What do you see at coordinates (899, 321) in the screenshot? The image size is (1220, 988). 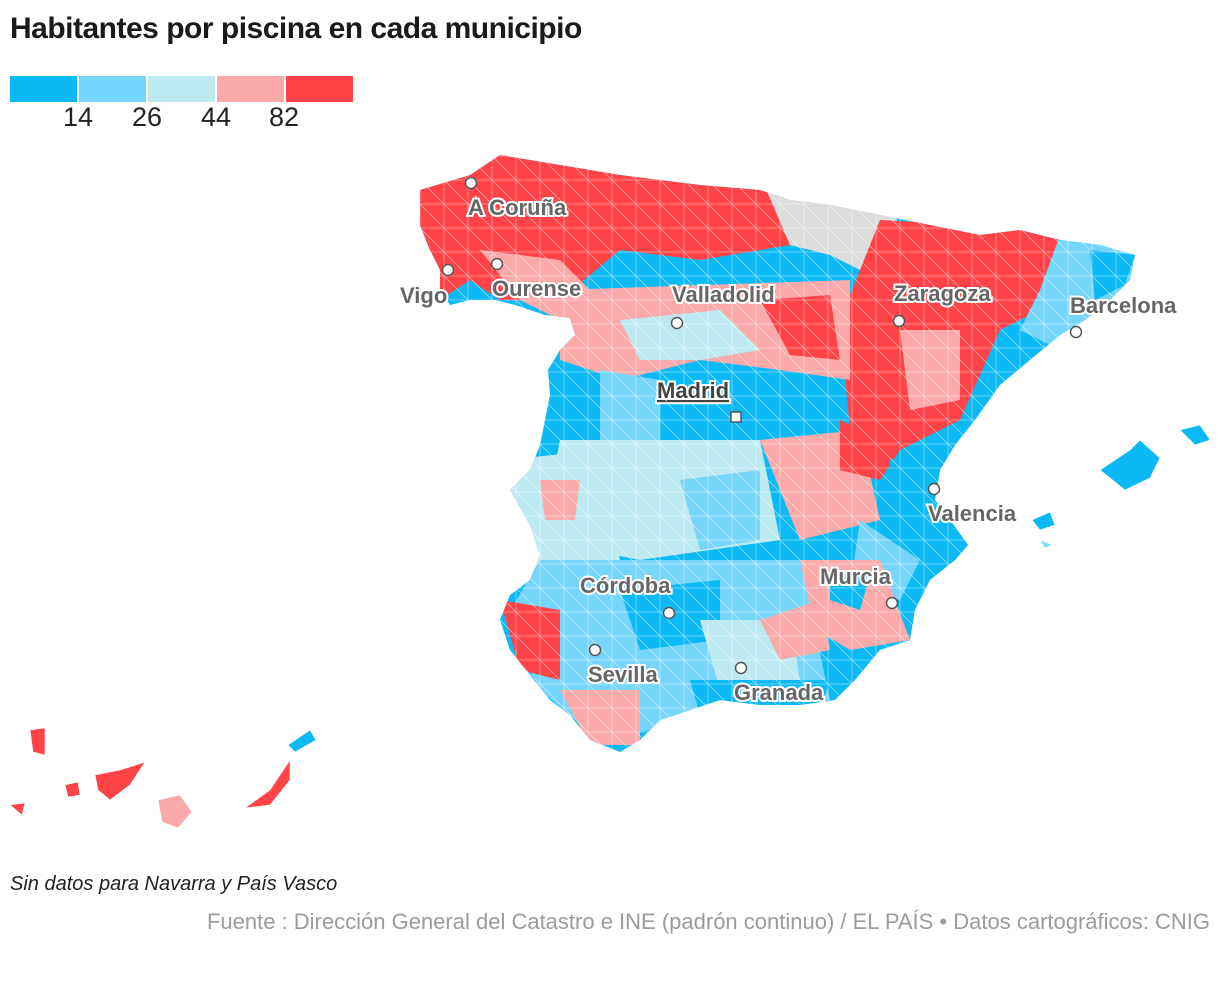 I see `city-marker-zaragoza` at bounding box center [899, 321].